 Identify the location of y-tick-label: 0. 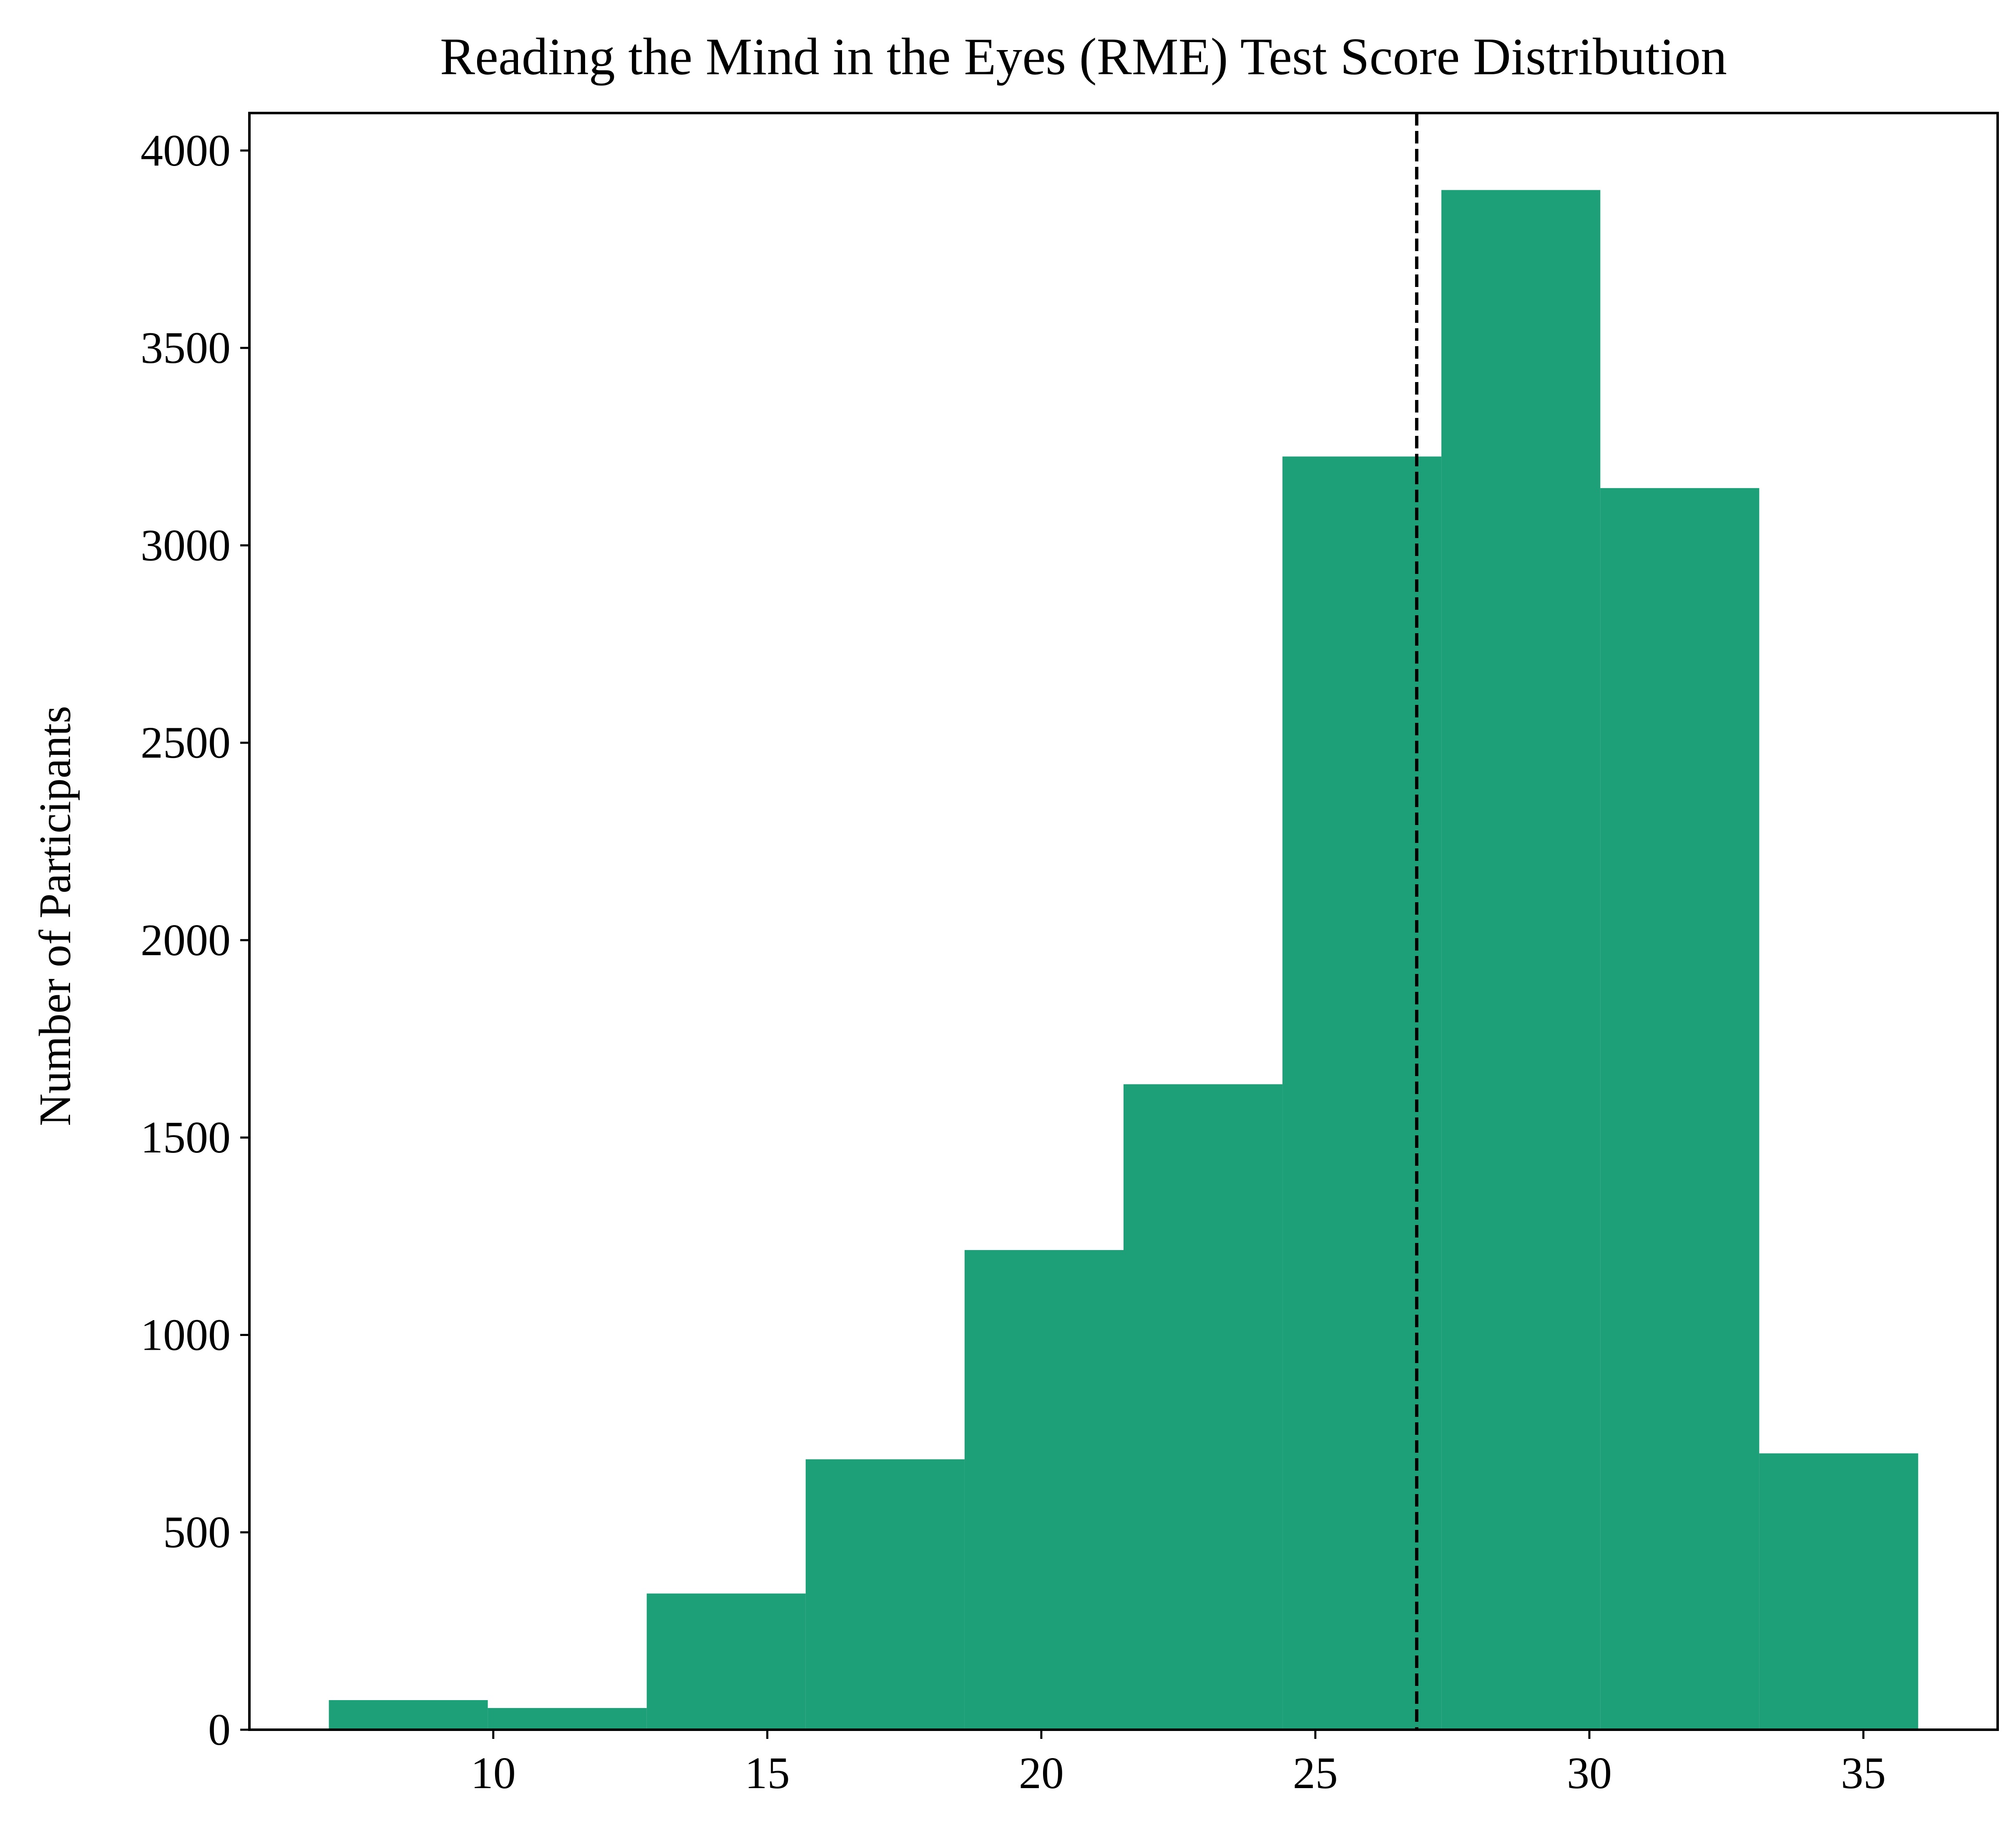
(219, 1730).